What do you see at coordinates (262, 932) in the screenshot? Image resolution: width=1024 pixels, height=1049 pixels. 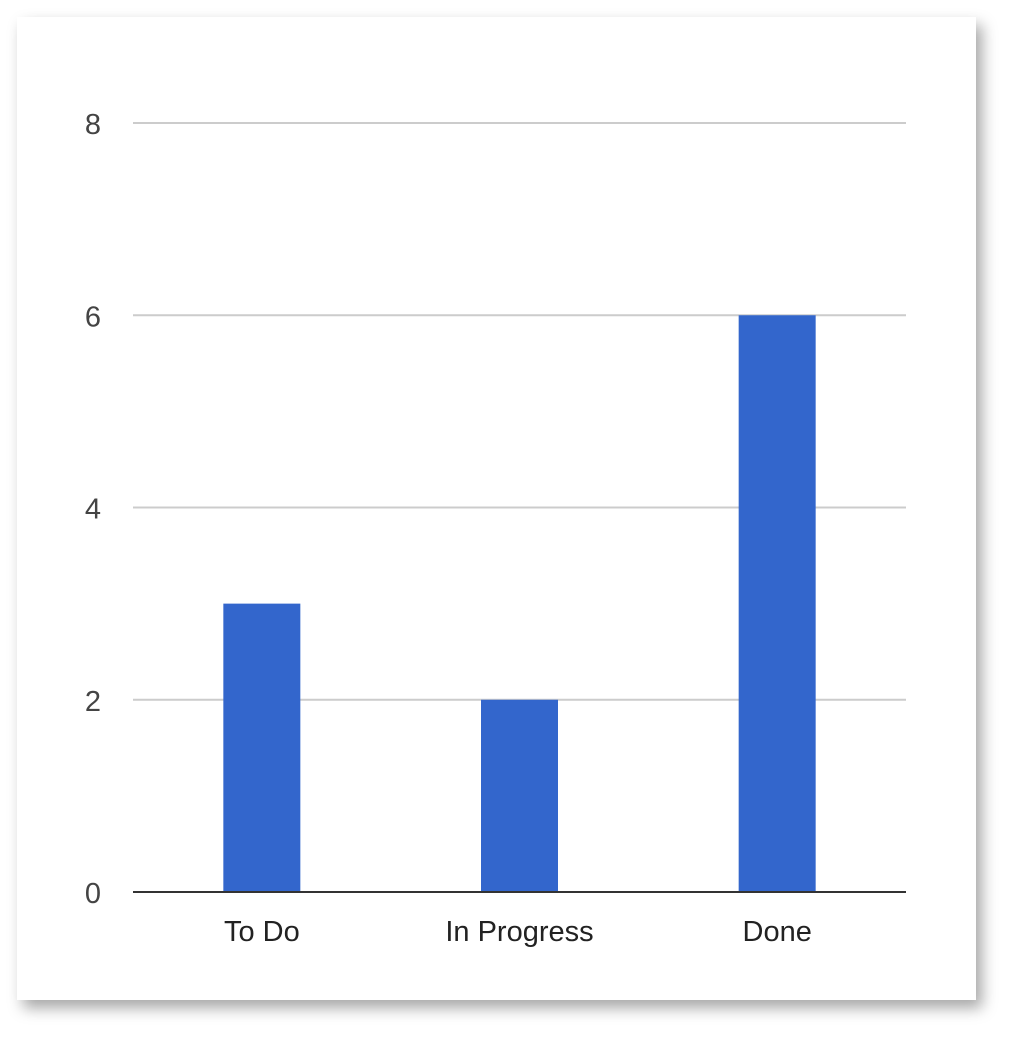 I see `x-category-label: To Do` at bounding box center [262, 932].